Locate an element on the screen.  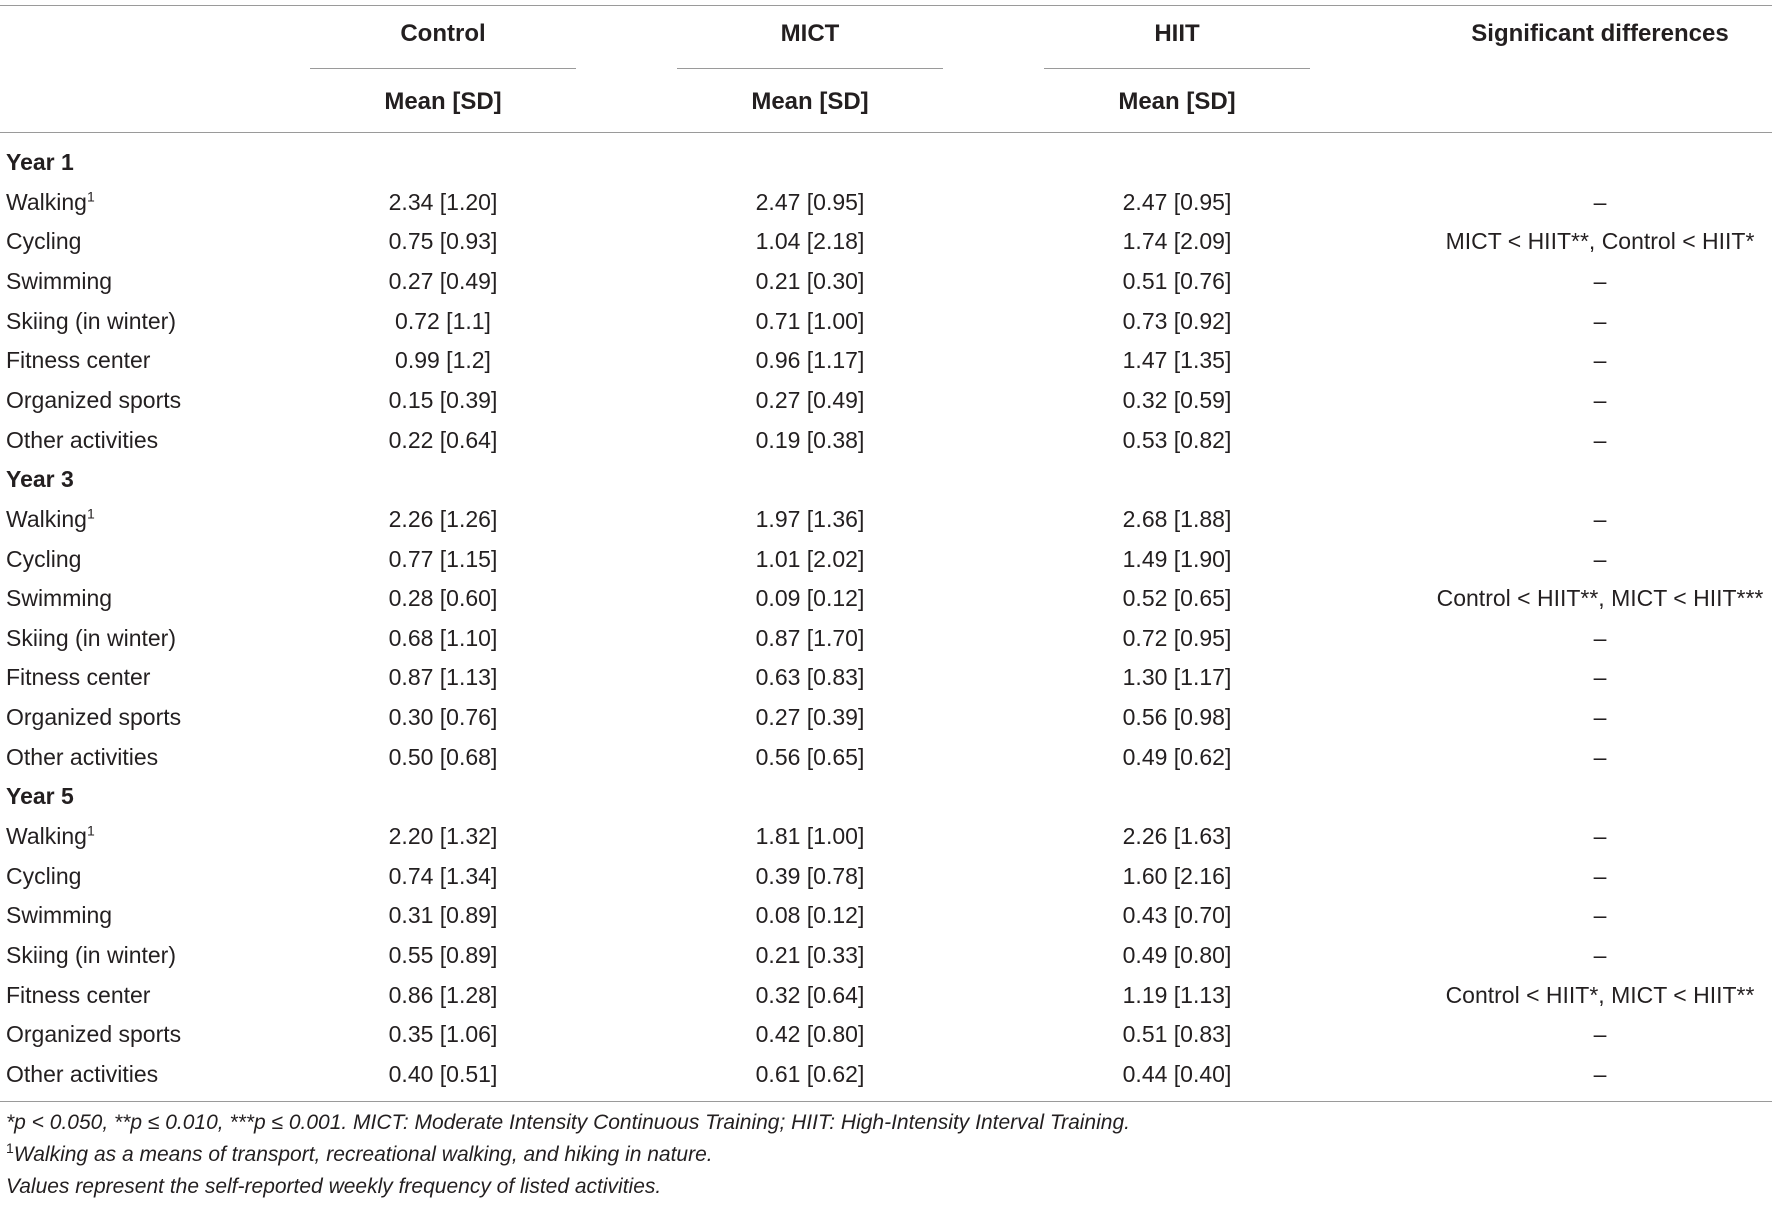
cell-activity: Cycling is located at coordinates (43, 876).